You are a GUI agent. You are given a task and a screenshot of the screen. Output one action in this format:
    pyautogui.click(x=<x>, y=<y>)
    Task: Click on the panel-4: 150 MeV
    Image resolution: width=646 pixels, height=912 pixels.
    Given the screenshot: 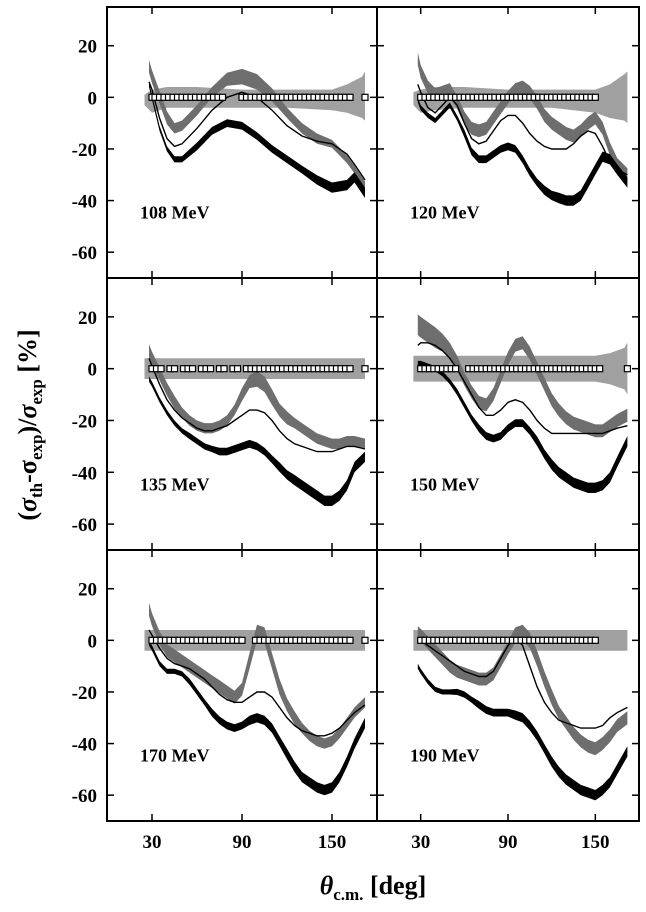 What is the action you would take?
    pyautogui.click(x=521, y=404)
    